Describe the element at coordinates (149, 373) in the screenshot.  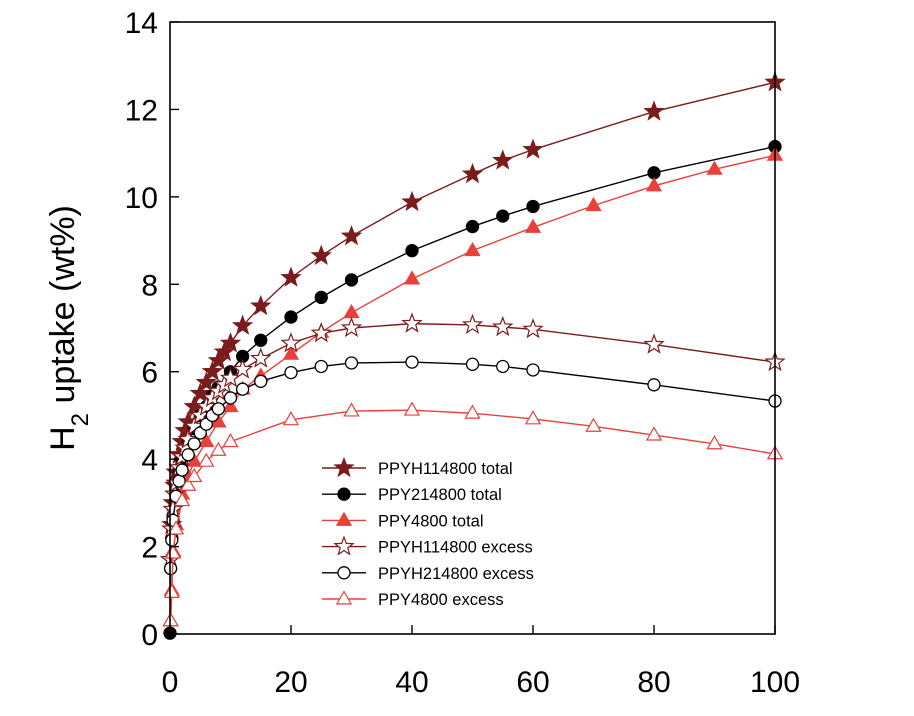
I see `y-tick-label: 6` at that location.